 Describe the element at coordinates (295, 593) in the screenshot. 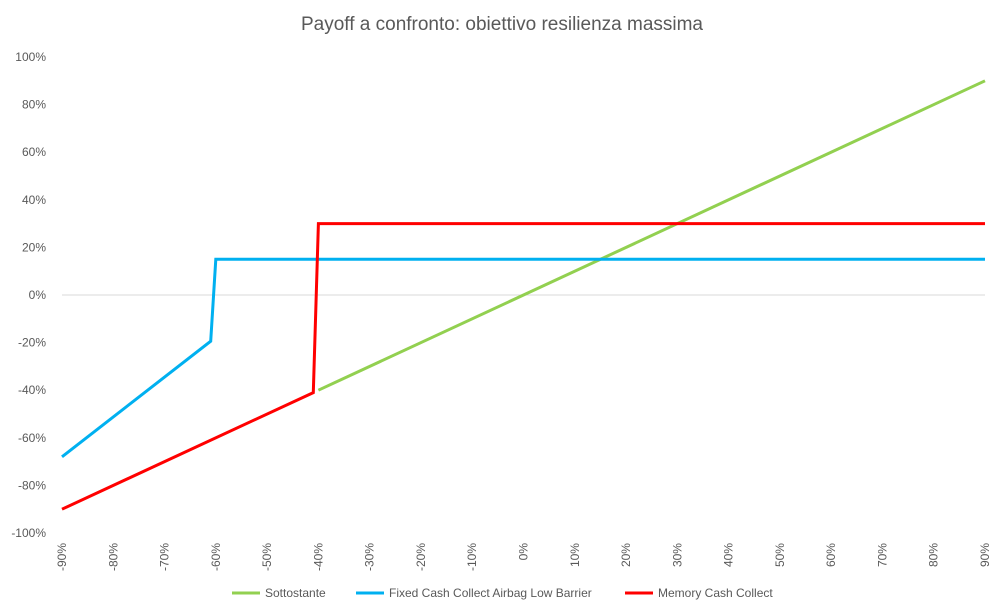

I see `legend-label: Sottostante` at that location.